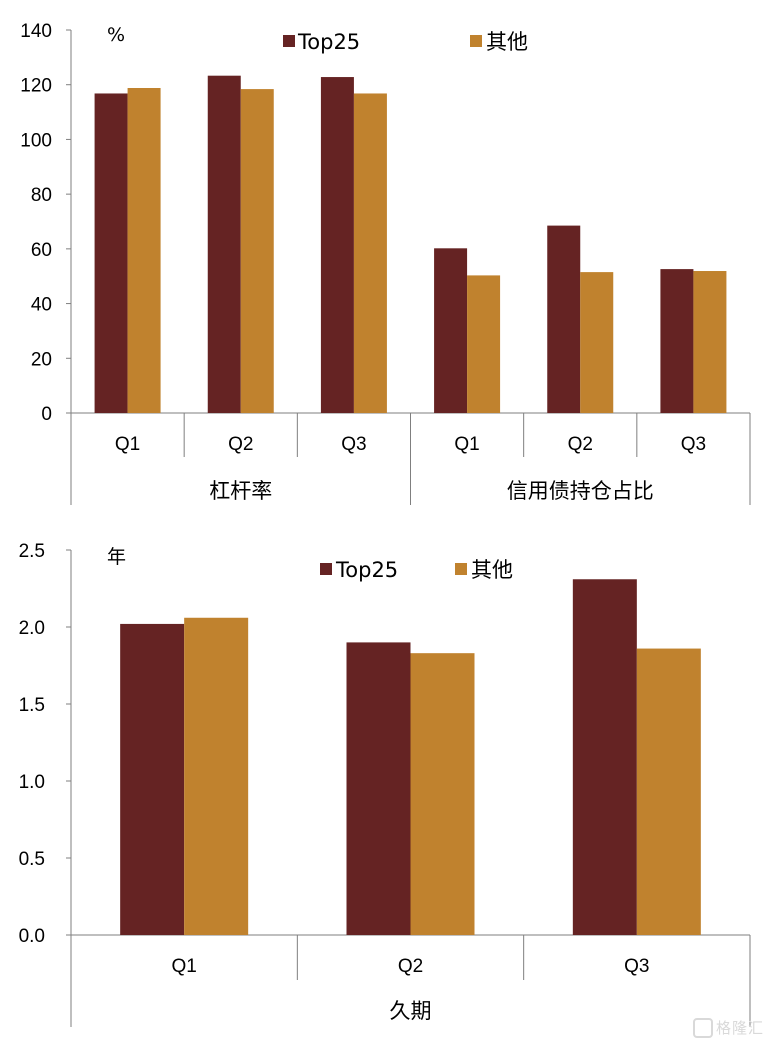 The image size is (772, 1042). Describe the element at coordinates (46, 414) in the screenshot. I see `y-tick-label: 0` at that location.